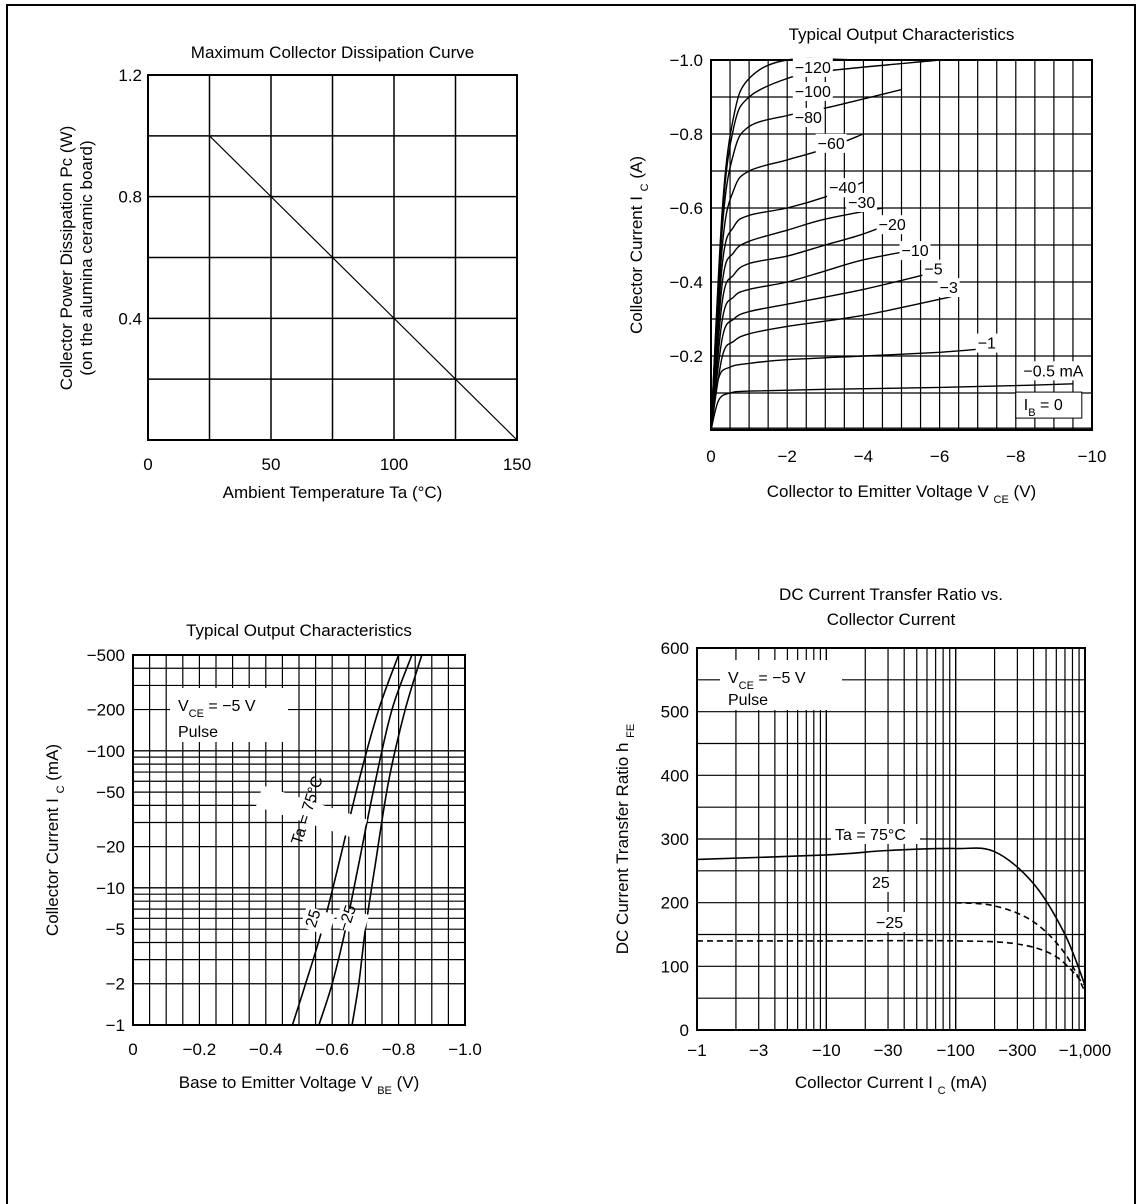 This screenshot has height=1204, width=1142. I want to click on text-part: I, so click(1026, 405).